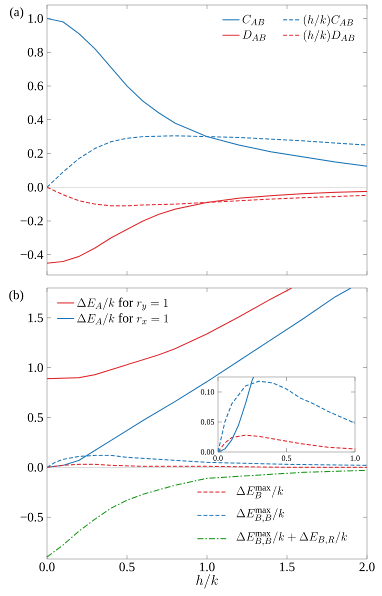 The image size is (382, 596). I want to click on legend-label: $\Delta E_B^{\mathrm{max}}/k$, so click(260, 492).